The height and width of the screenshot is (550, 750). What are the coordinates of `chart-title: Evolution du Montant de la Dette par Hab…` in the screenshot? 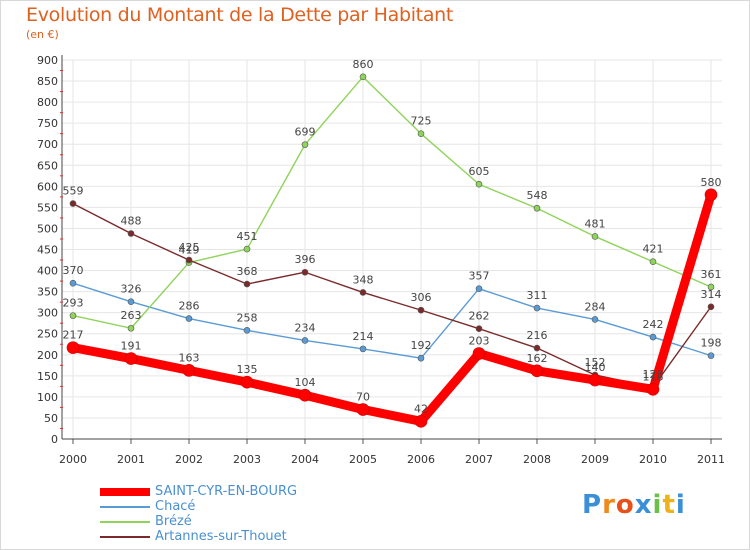 It's located at (240, 15).